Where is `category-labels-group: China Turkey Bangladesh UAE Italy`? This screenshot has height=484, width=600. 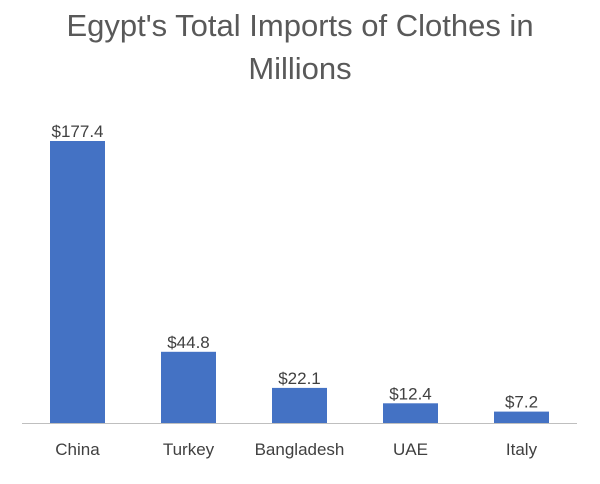
category-labels-group: China Turkey Bangladesh UAE Italy is located at coordinates (296, 449).